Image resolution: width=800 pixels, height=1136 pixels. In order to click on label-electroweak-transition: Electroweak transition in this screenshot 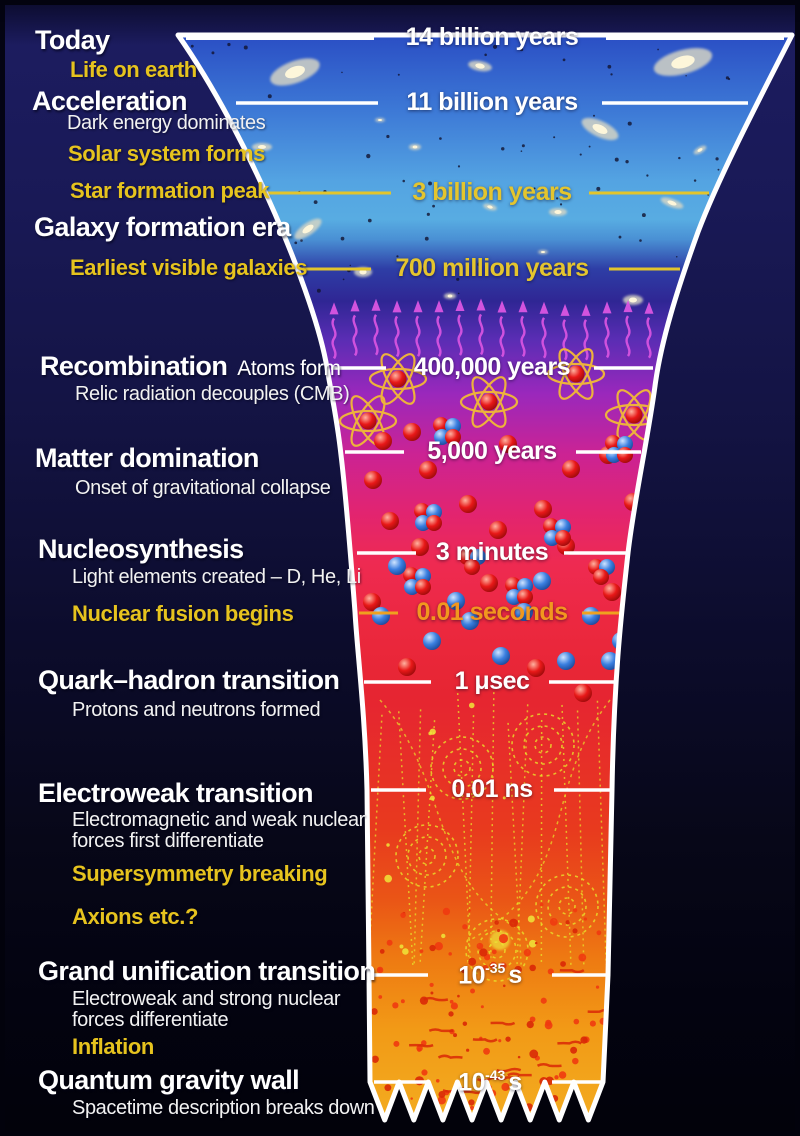, I will do `click(175, 793)`.